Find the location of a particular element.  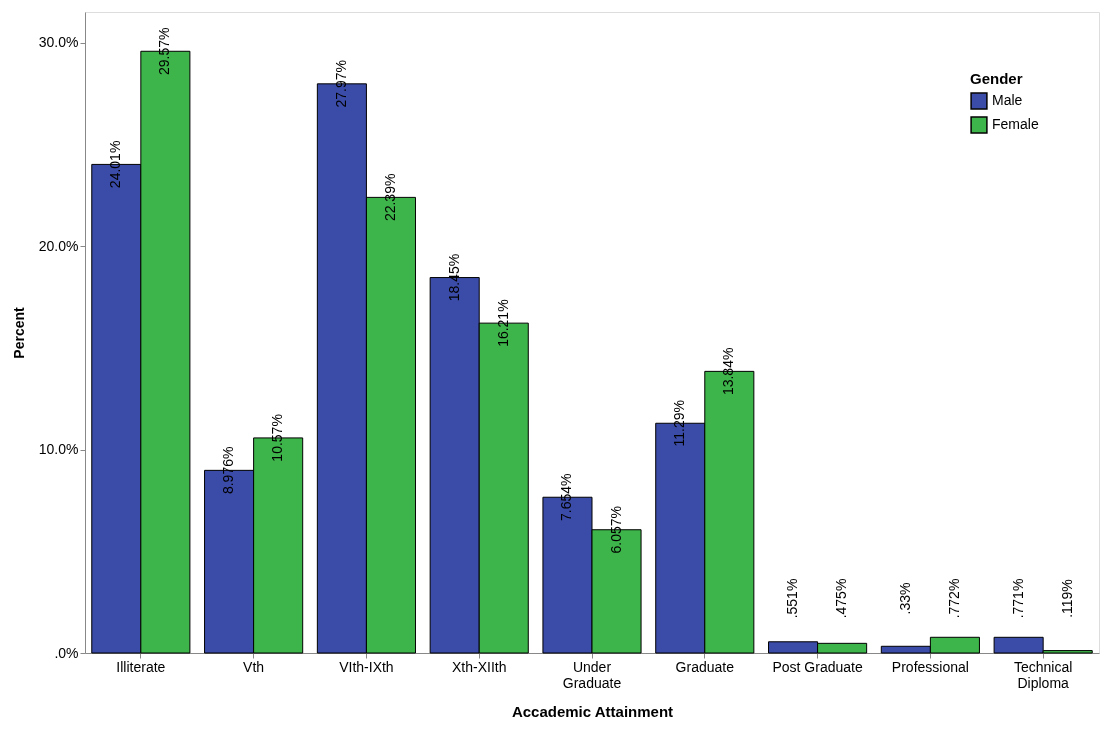

data-label: .475% is located at coordinates (841, 598).